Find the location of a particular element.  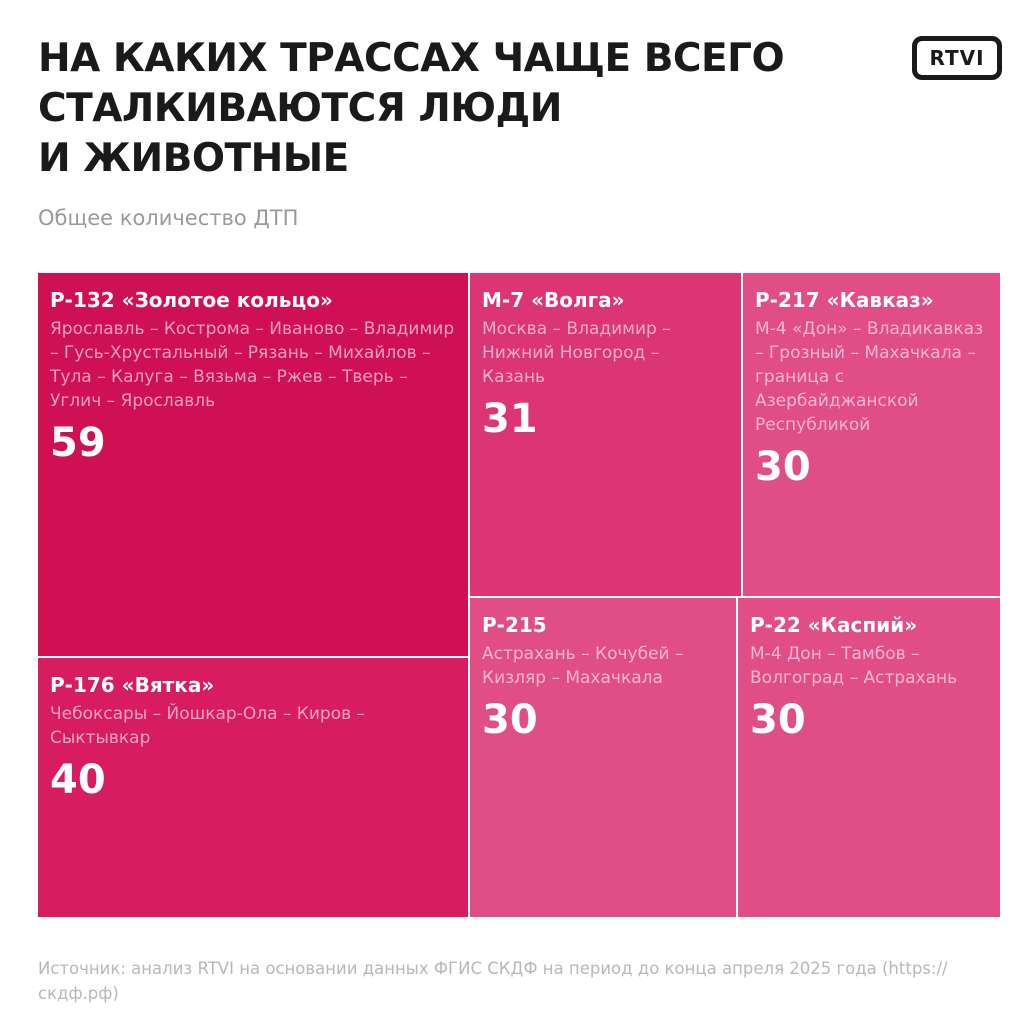

tile-route: Астрахань – Кочубей – Кизляр – Махачкала is located at coordinates (583, 666).